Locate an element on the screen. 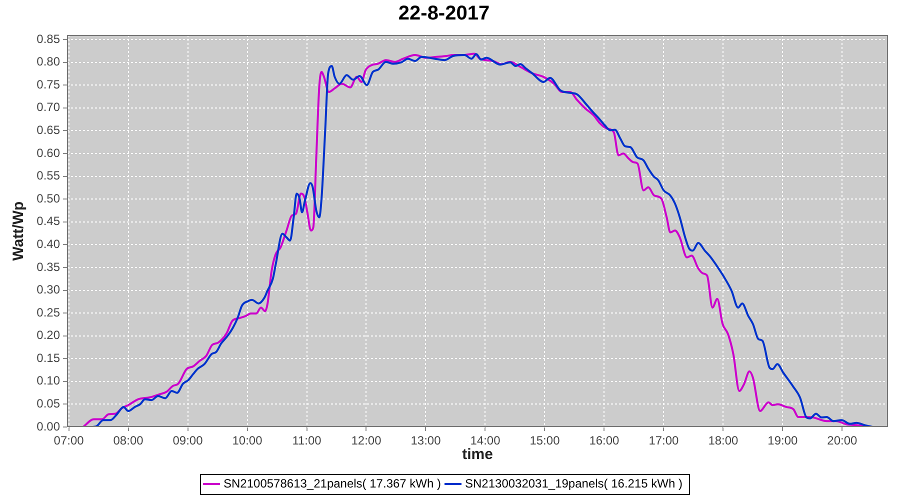 Image resolution: width=900 pixels, height=500 pixels. y-tick-label: 0.85 is located at coordinates (48, 39).